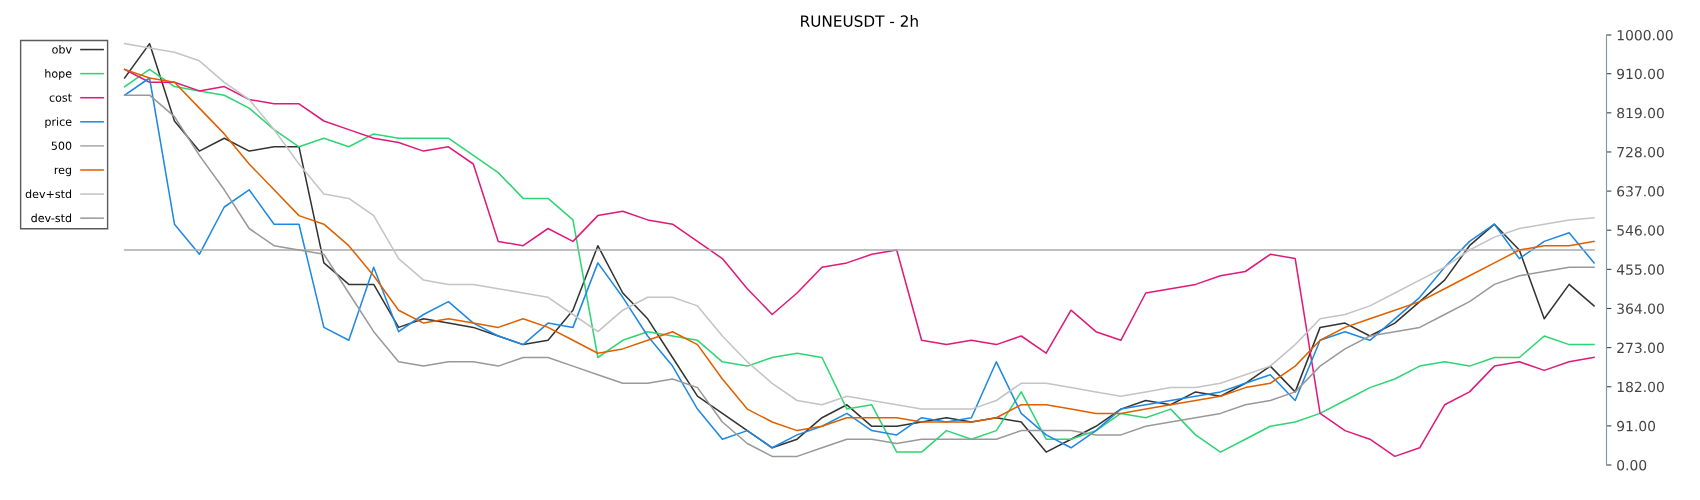 The image size is (1700, 500). I want to click on y-tick-label: 91.00, so click(1636, 426).